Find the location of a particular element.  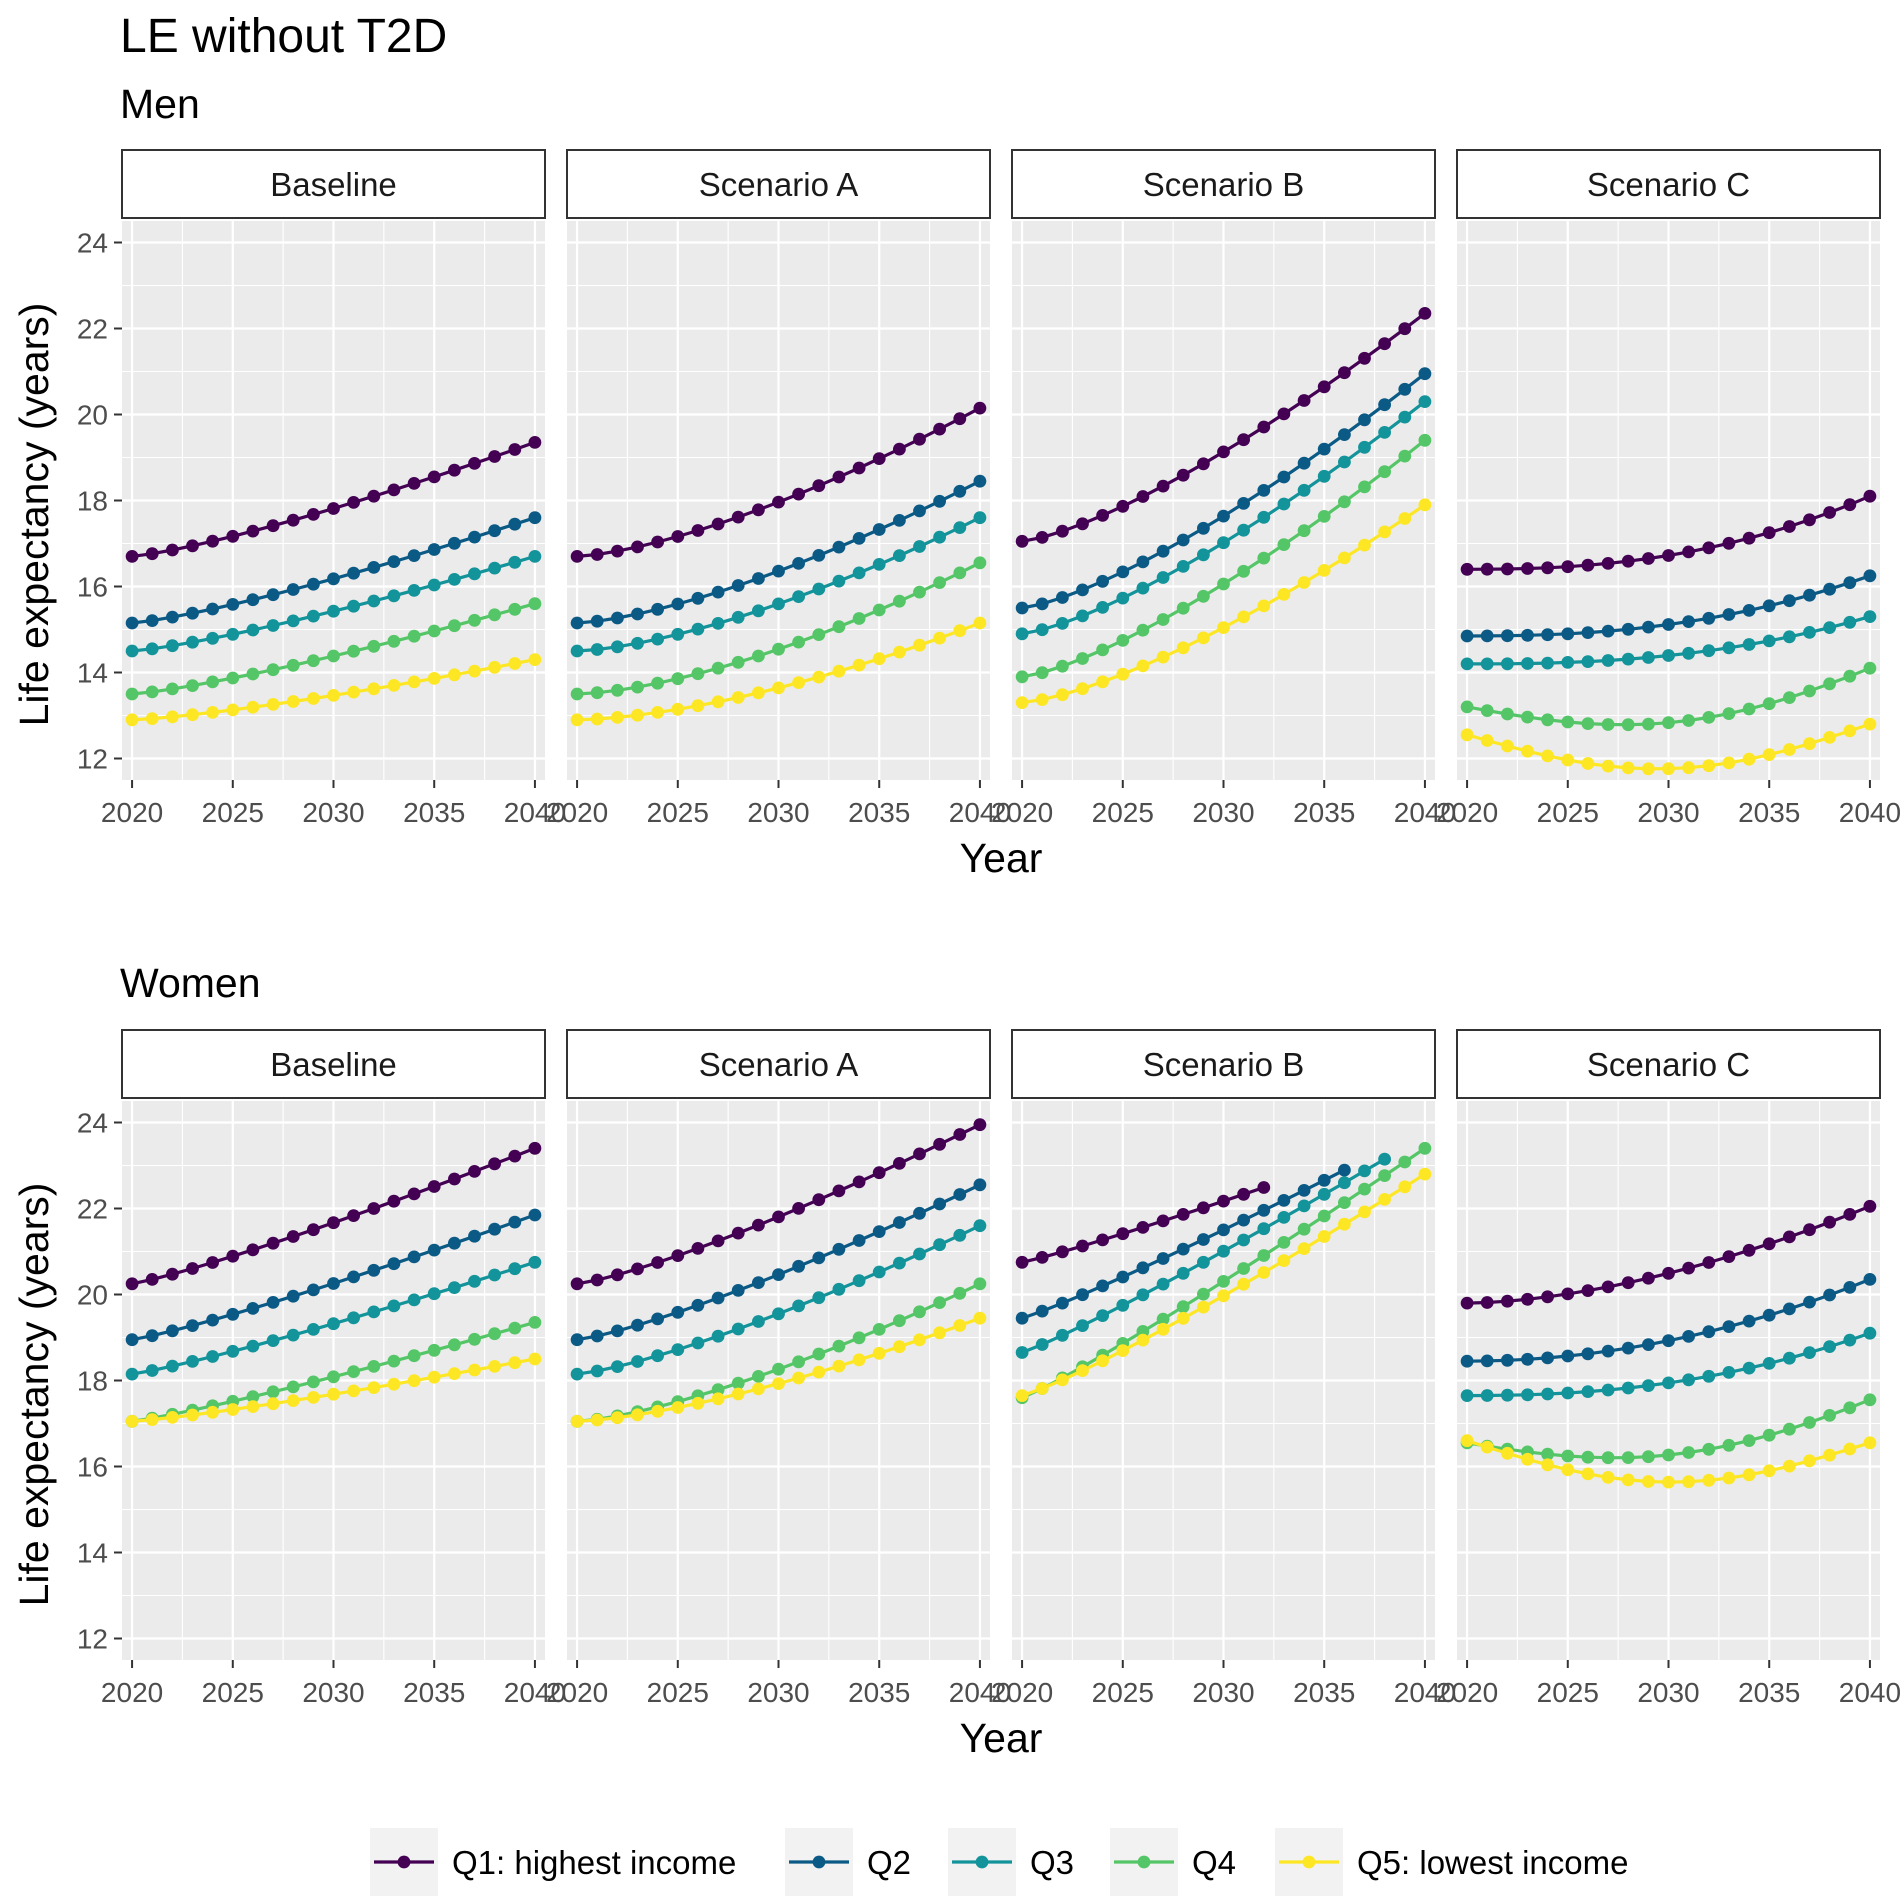

legend-label: Q5: lowest income is located at coordinates (1492, 1862).